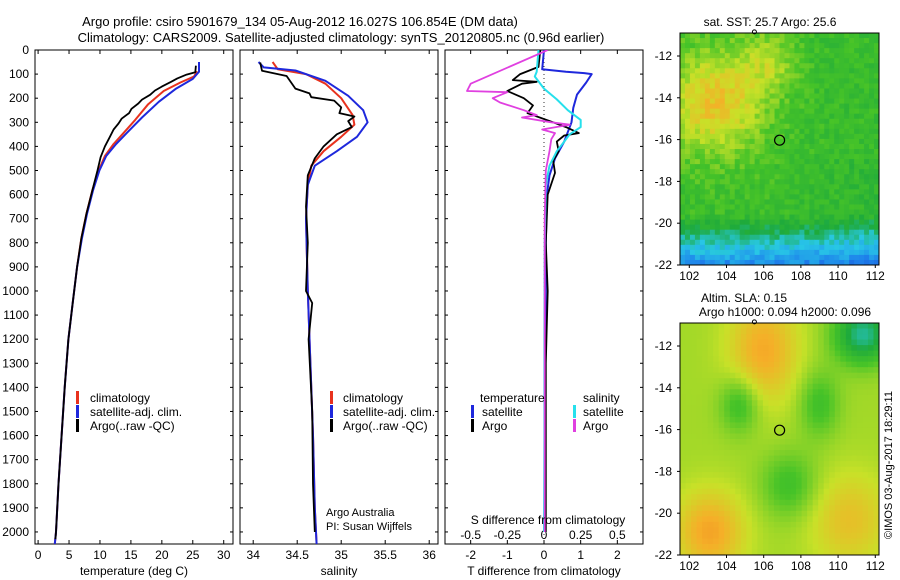  What do you see at coordinates (581, 535) in the screenshot?
I see `s-difference-tick-label: 0.25` at bounding box center [581, 535].